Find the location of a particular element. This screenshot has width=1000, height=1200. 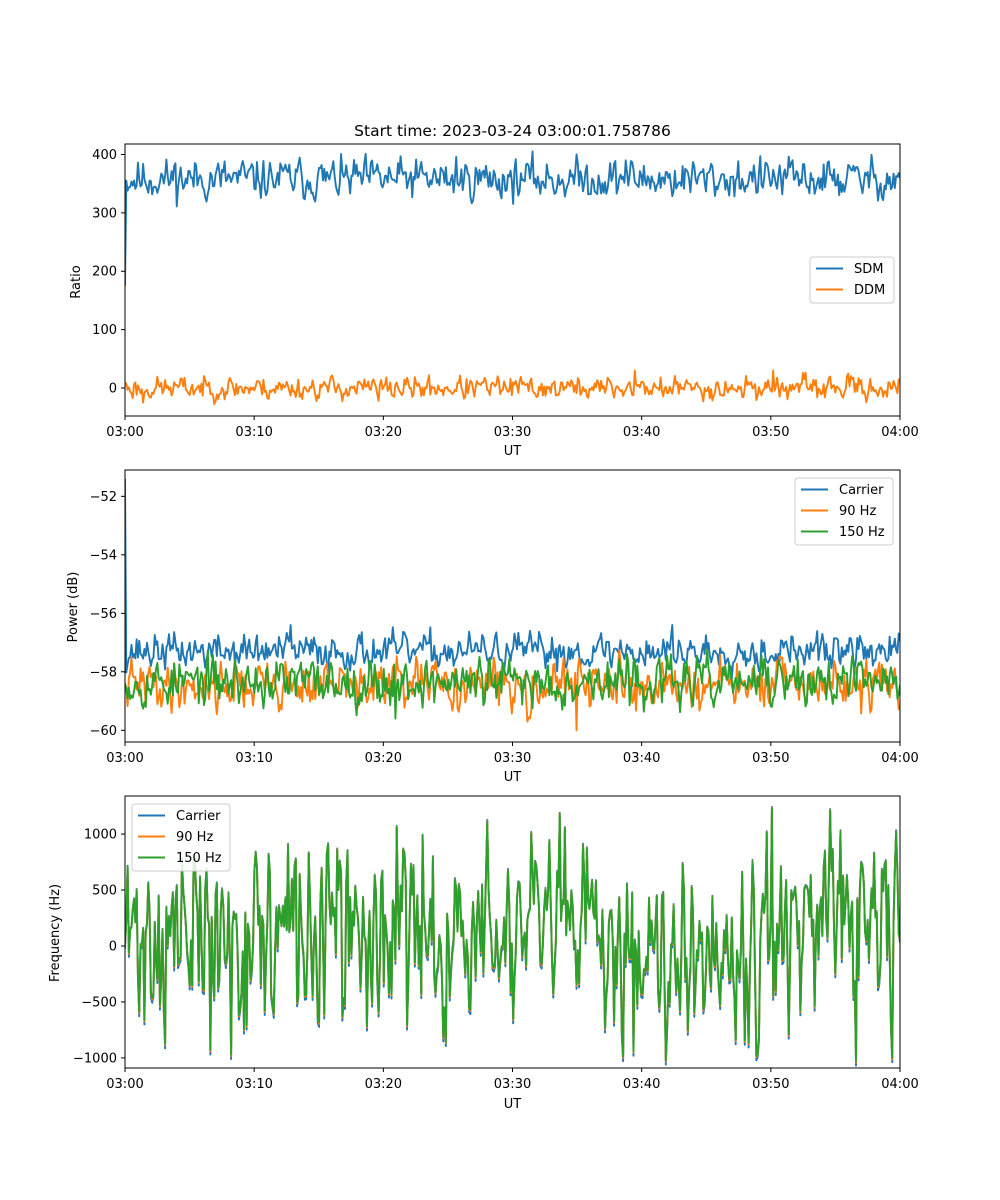

ratio-x-tick-label: 03:30 is located at coordinates (512, 432).